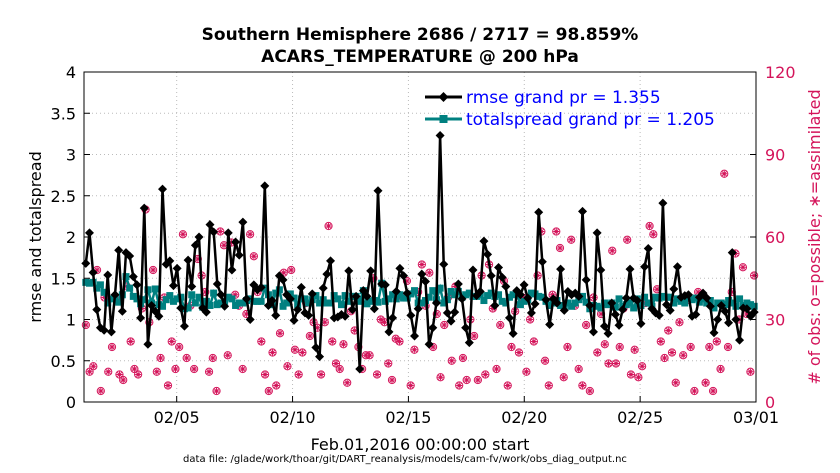 Image resolution: width=840 pixels, height=473 pixels. Describe the element at coordinates (71, 155) in the screenshot. I see `y-tick-label: 3` at that location.